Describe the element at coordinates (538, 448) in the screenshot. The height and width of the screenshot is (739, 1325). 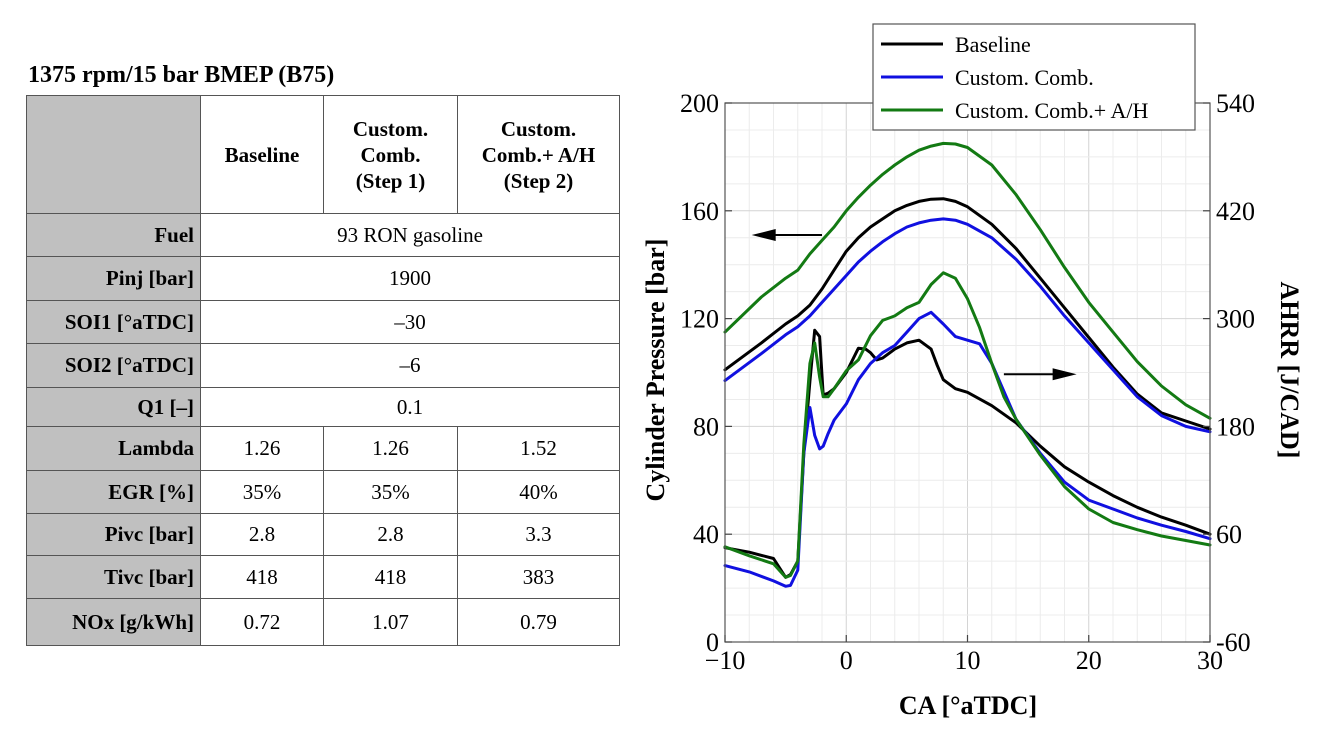
I see `cell-lambda-step2: 1.52` at that location.